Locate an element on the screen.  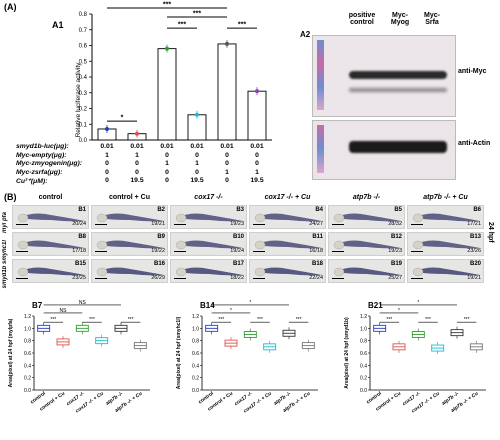
box-ylabel: Area(pixel) at 24 hpf (smyd1b) is located at coordinates (347, 353).